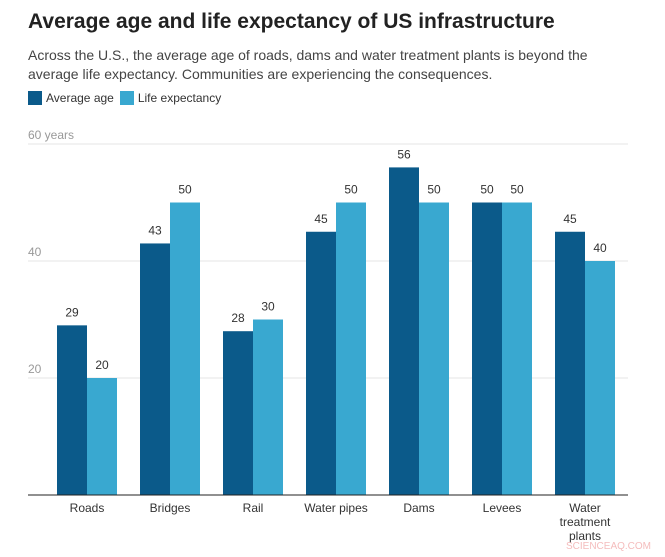 This screenshot has height=557, width=665. What do you see at coordinates (35, 252) in the screenshot?
I see `y-tick-label: 40` at bounding box center [35, 252].